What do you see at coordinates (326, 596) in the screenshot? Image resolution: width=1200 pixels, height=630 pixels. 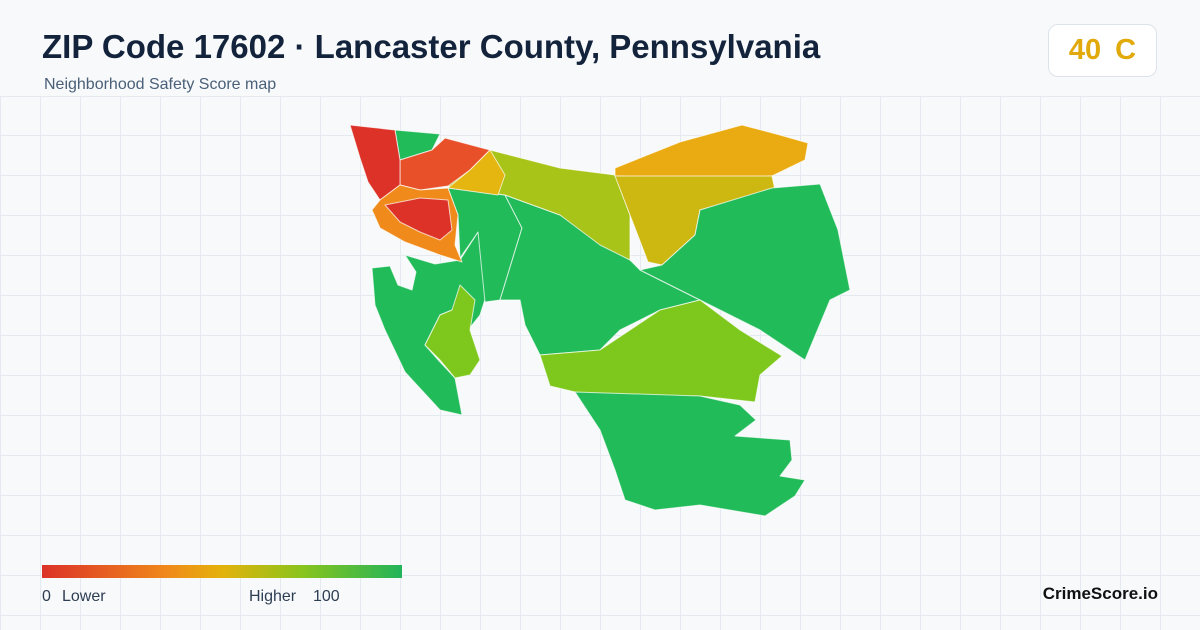 I see `legend-max: 100` at bounding box center [326, 596].